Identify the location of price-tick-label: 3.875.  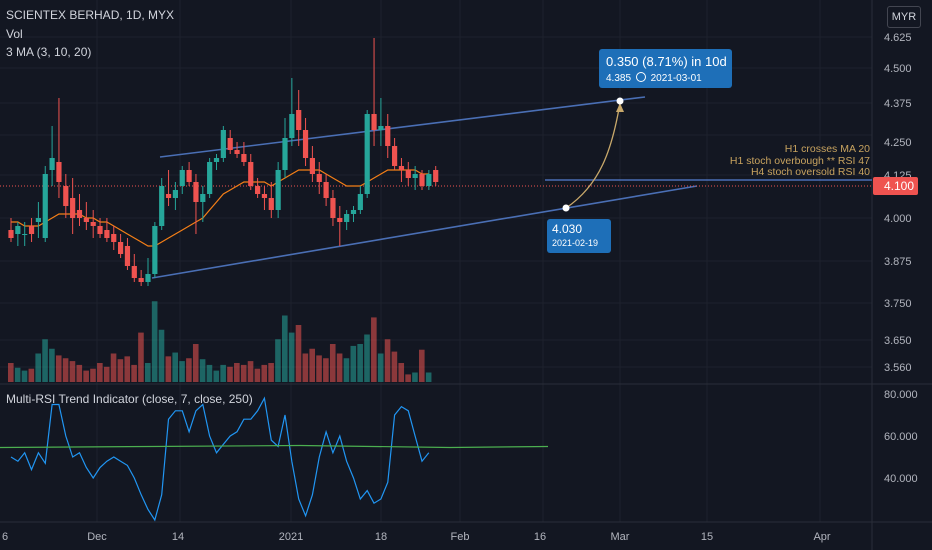
(898, 262).